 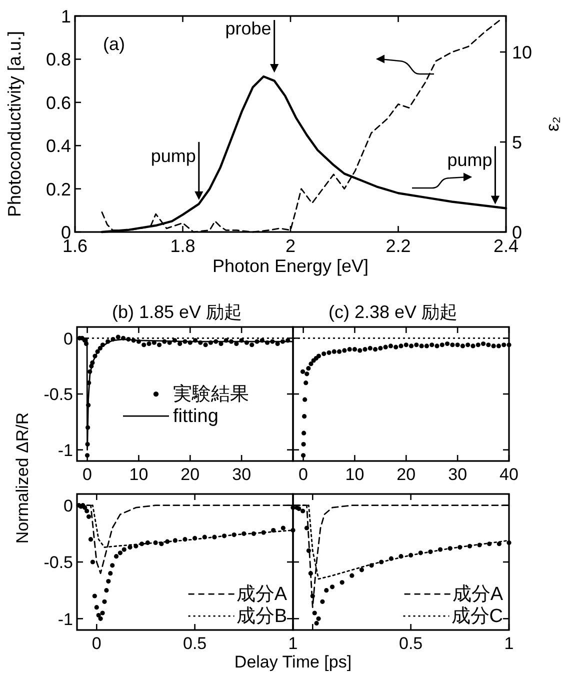 What do you see at coordinates (477, 616) in the screenshot?
I see `legend-label: 成分C` at bounding box center [477, 616].